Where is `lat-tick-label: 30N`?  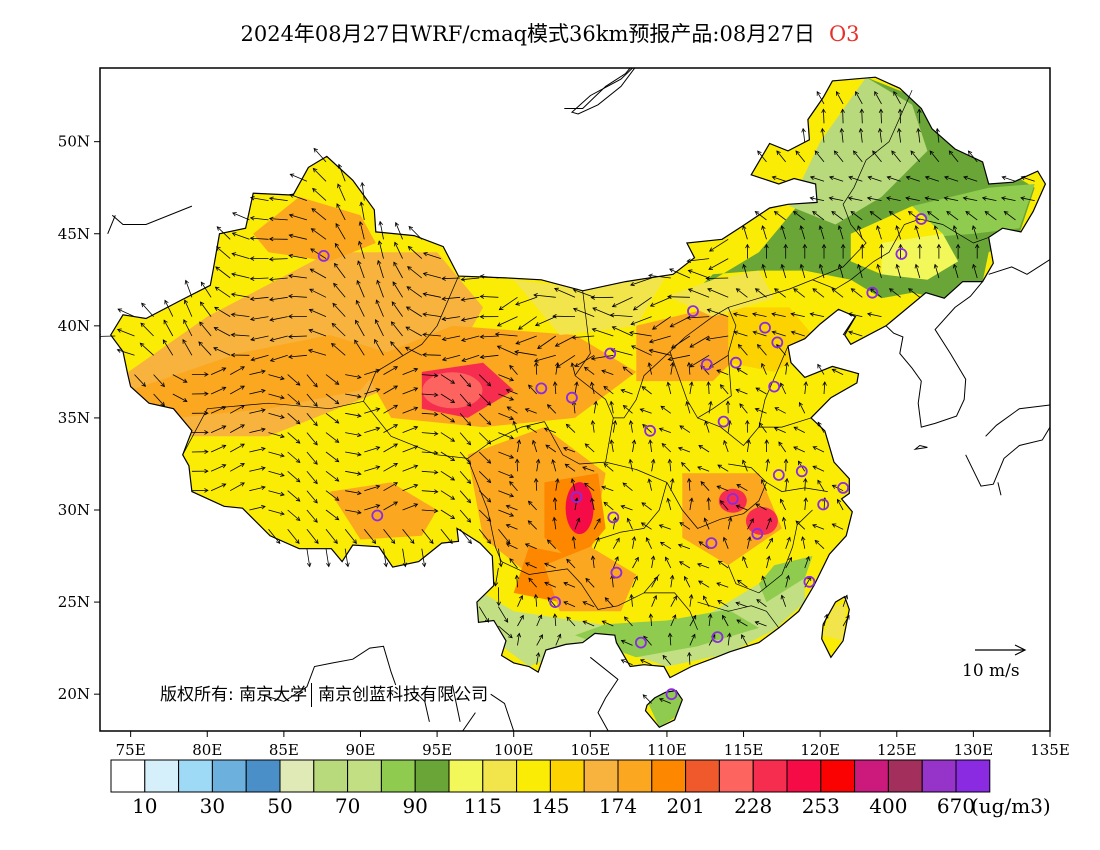 lat-tick-label: 30N is located at coordinates (74, 510).